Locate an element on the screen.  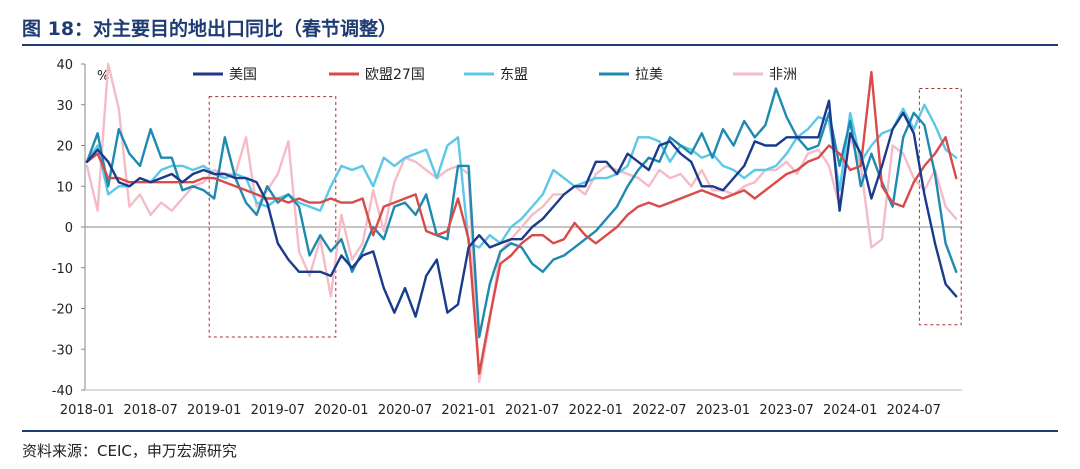
x-tick-label: 2019-01 is located at coordinates (214, 410).